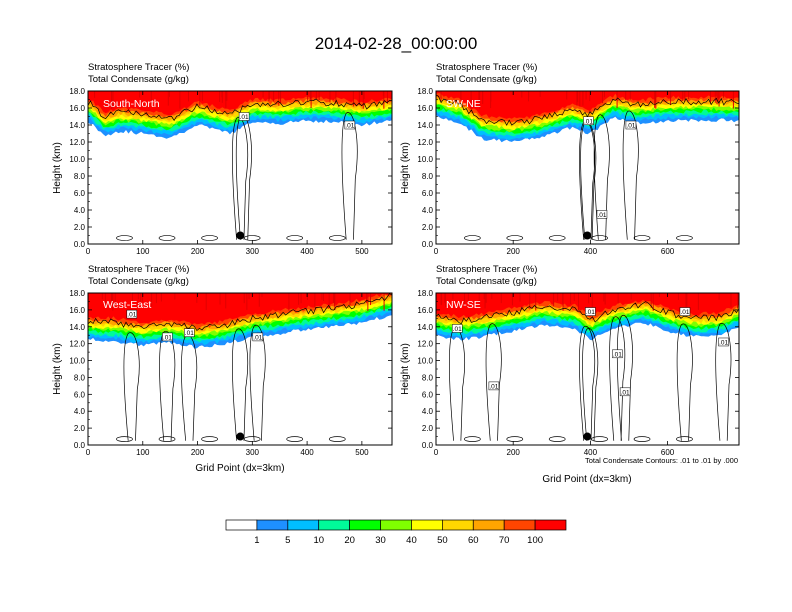 The image size is (792, 612). What do you see at coordinates (318, 540) in the screenshot?
I see `colorbar-label: 10` at bounding box center [318, 540].